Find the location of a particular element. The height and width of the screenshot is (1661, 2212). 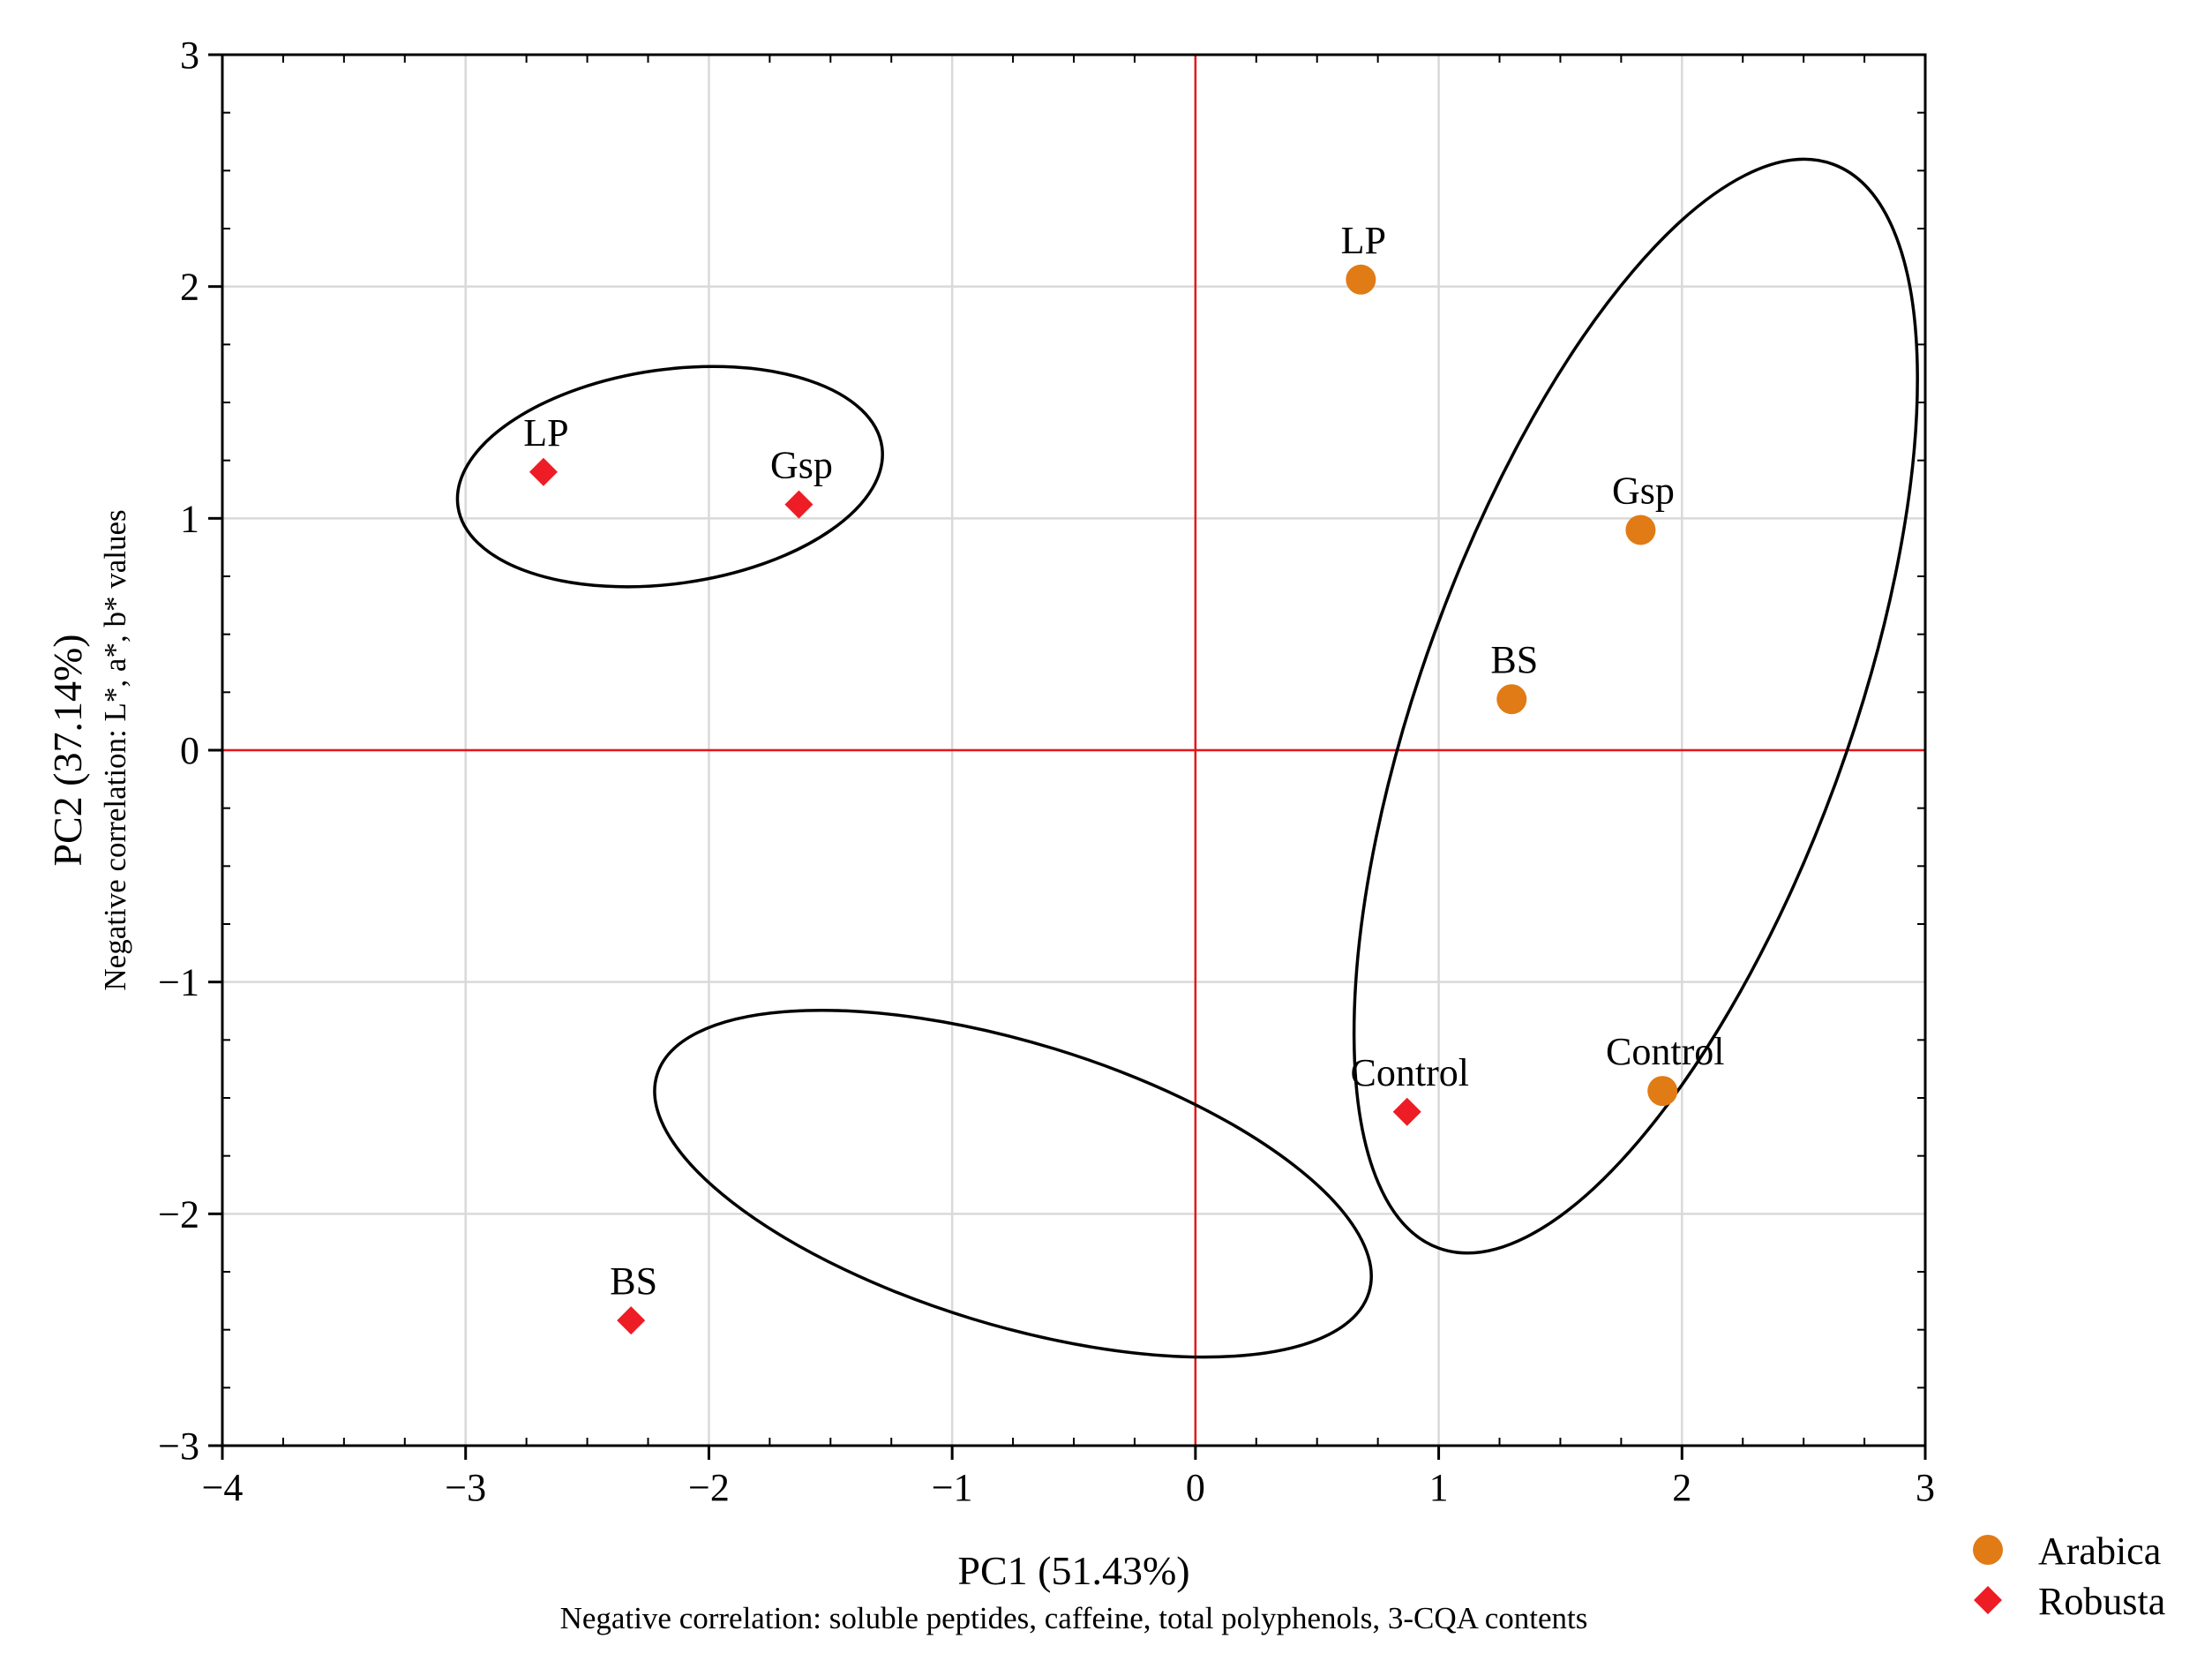

label-arabica-lp: LP is located at coordinates (1363, 240).